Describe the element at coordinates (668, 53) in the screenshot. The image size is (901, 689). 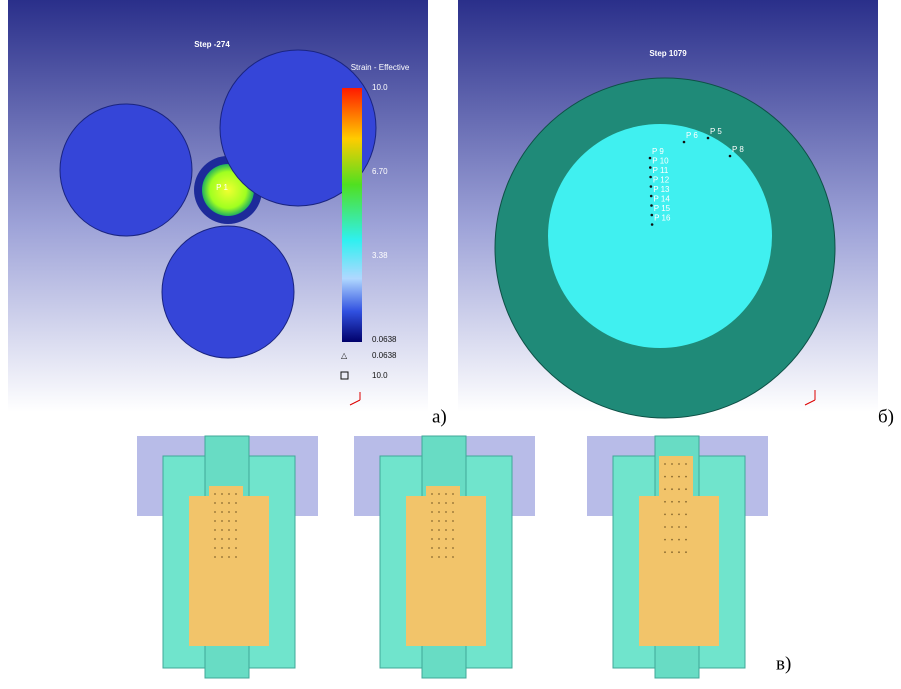
I see `panel-b-title: Step 1079` at that location.